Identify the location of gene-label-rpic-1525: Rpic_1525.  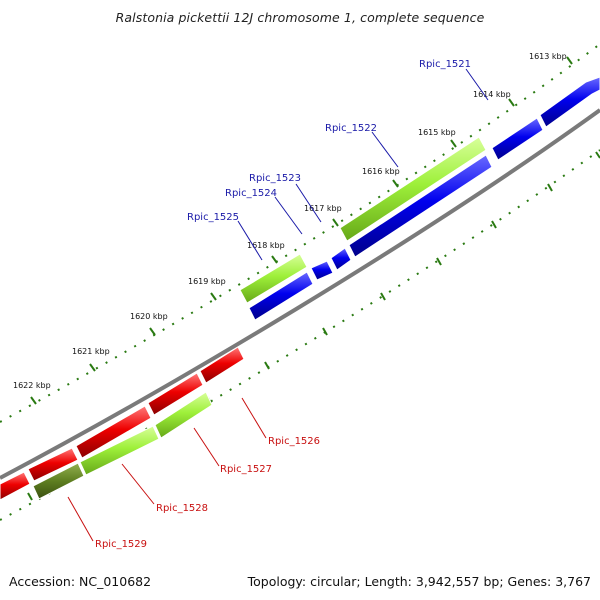
(213, 217).